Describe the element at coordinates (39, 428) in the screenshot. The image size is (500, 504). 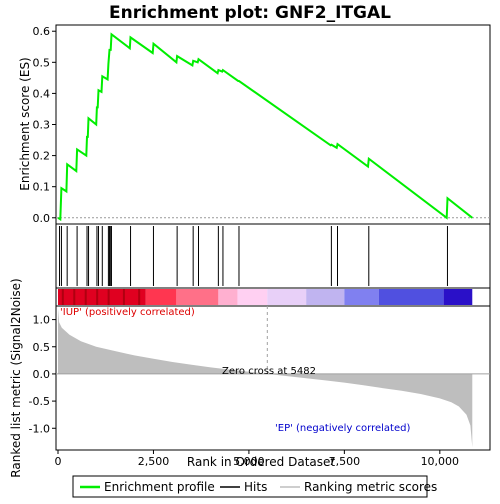
I see `ranking-y-tick-label: -1.0` at that location.